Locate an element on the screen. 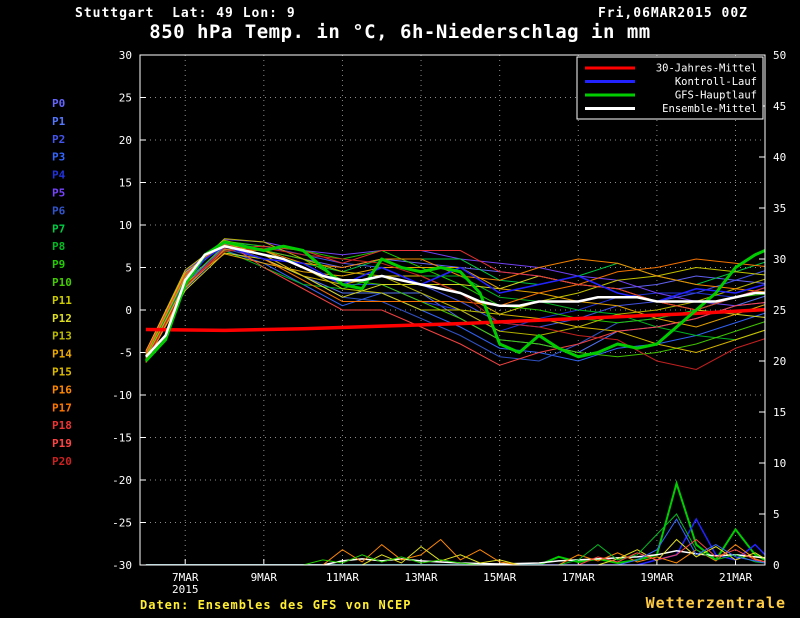 This screenshot has height=618, width=800. y-right-tick-label: 15 is located at coordinates (779, 412).